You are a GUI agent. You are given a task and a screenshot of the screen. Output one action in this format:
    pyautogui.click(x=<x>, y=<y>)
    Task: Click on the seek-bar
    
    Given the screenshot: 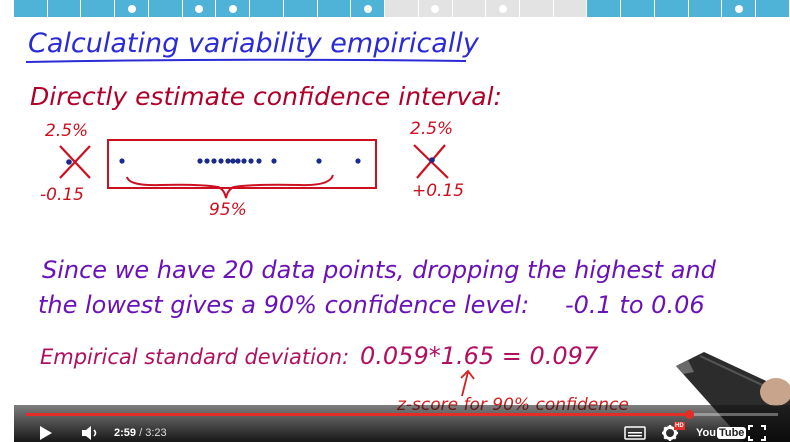 What is the action you would take?
    pyautogui.click(x=402, y=414)
    